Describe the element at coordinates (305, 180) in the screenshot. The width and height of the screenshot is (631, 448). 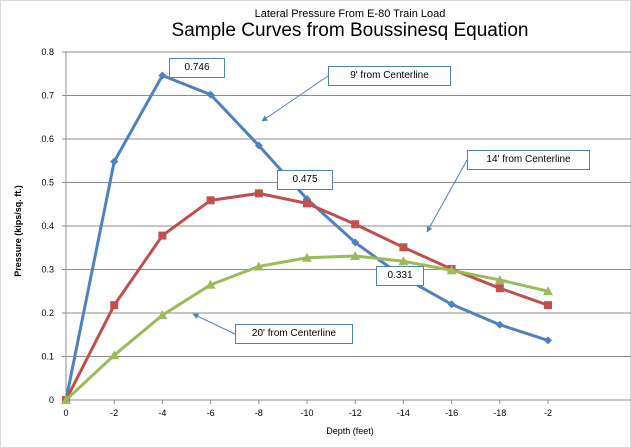
I see `callout-peak-14ft: 0.475` at that location.